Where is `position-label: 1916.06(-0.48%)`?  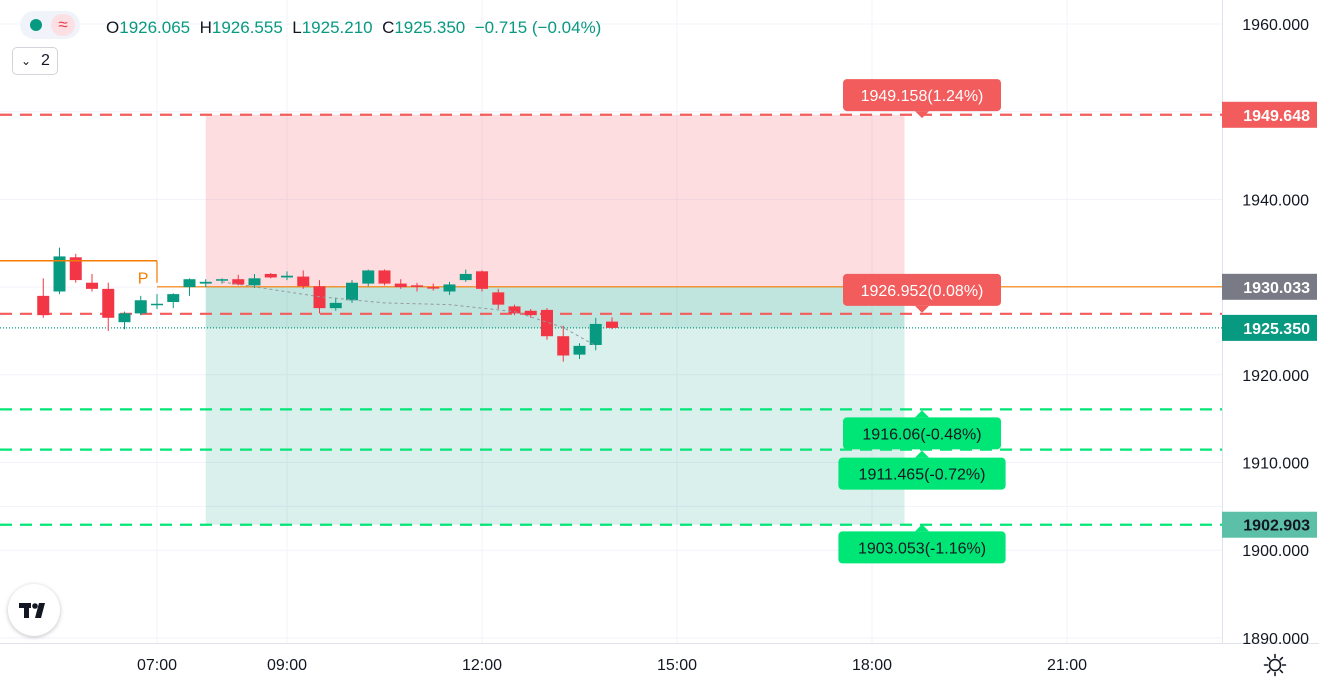
position-label: 1916.06(-0.48%) is located at coordinates (922, 430).